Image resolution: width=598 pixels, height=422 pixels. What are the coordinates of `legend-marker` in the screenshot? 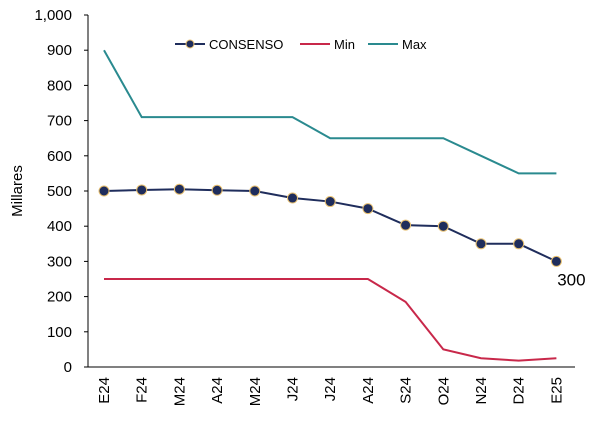 It's located at (190, 44).